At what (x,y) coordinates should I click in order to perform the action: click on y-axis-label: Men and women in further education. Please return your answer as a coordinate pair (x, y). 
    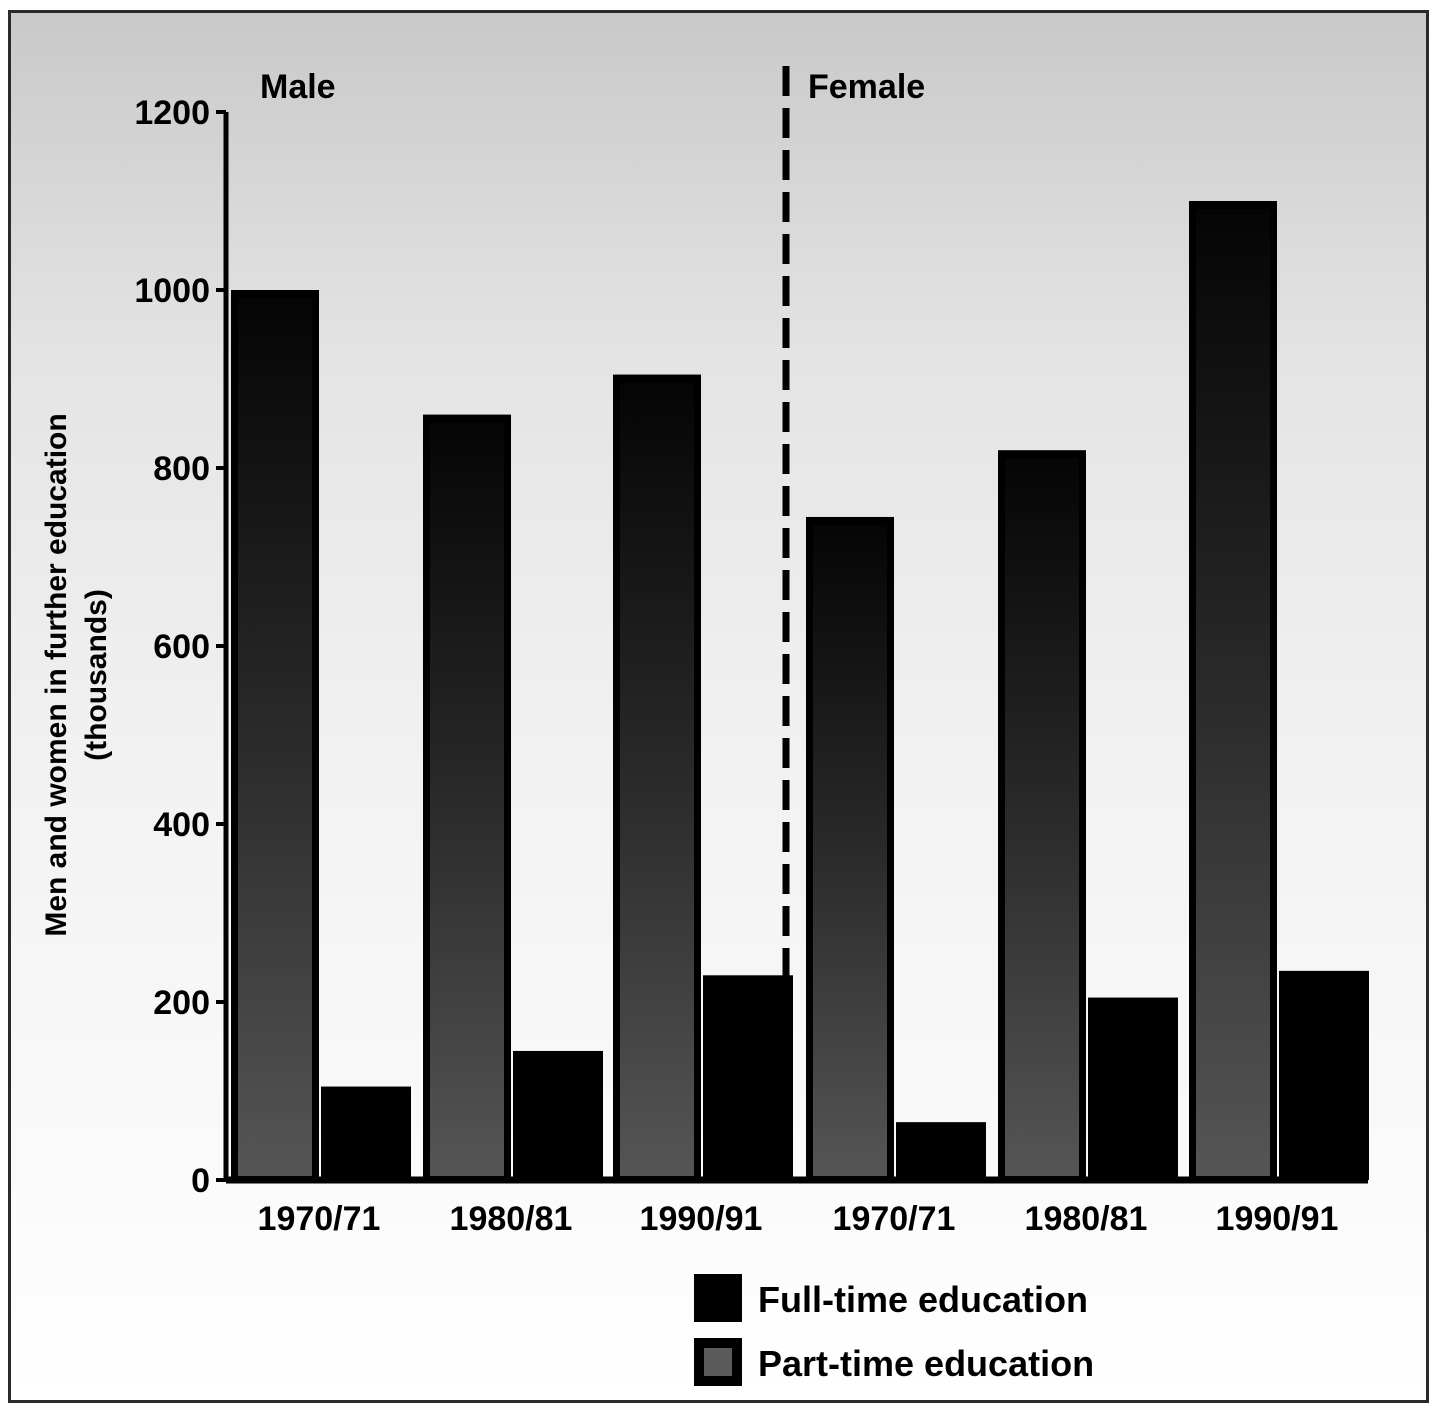
    Looking at the image, I should click on (56, 674).